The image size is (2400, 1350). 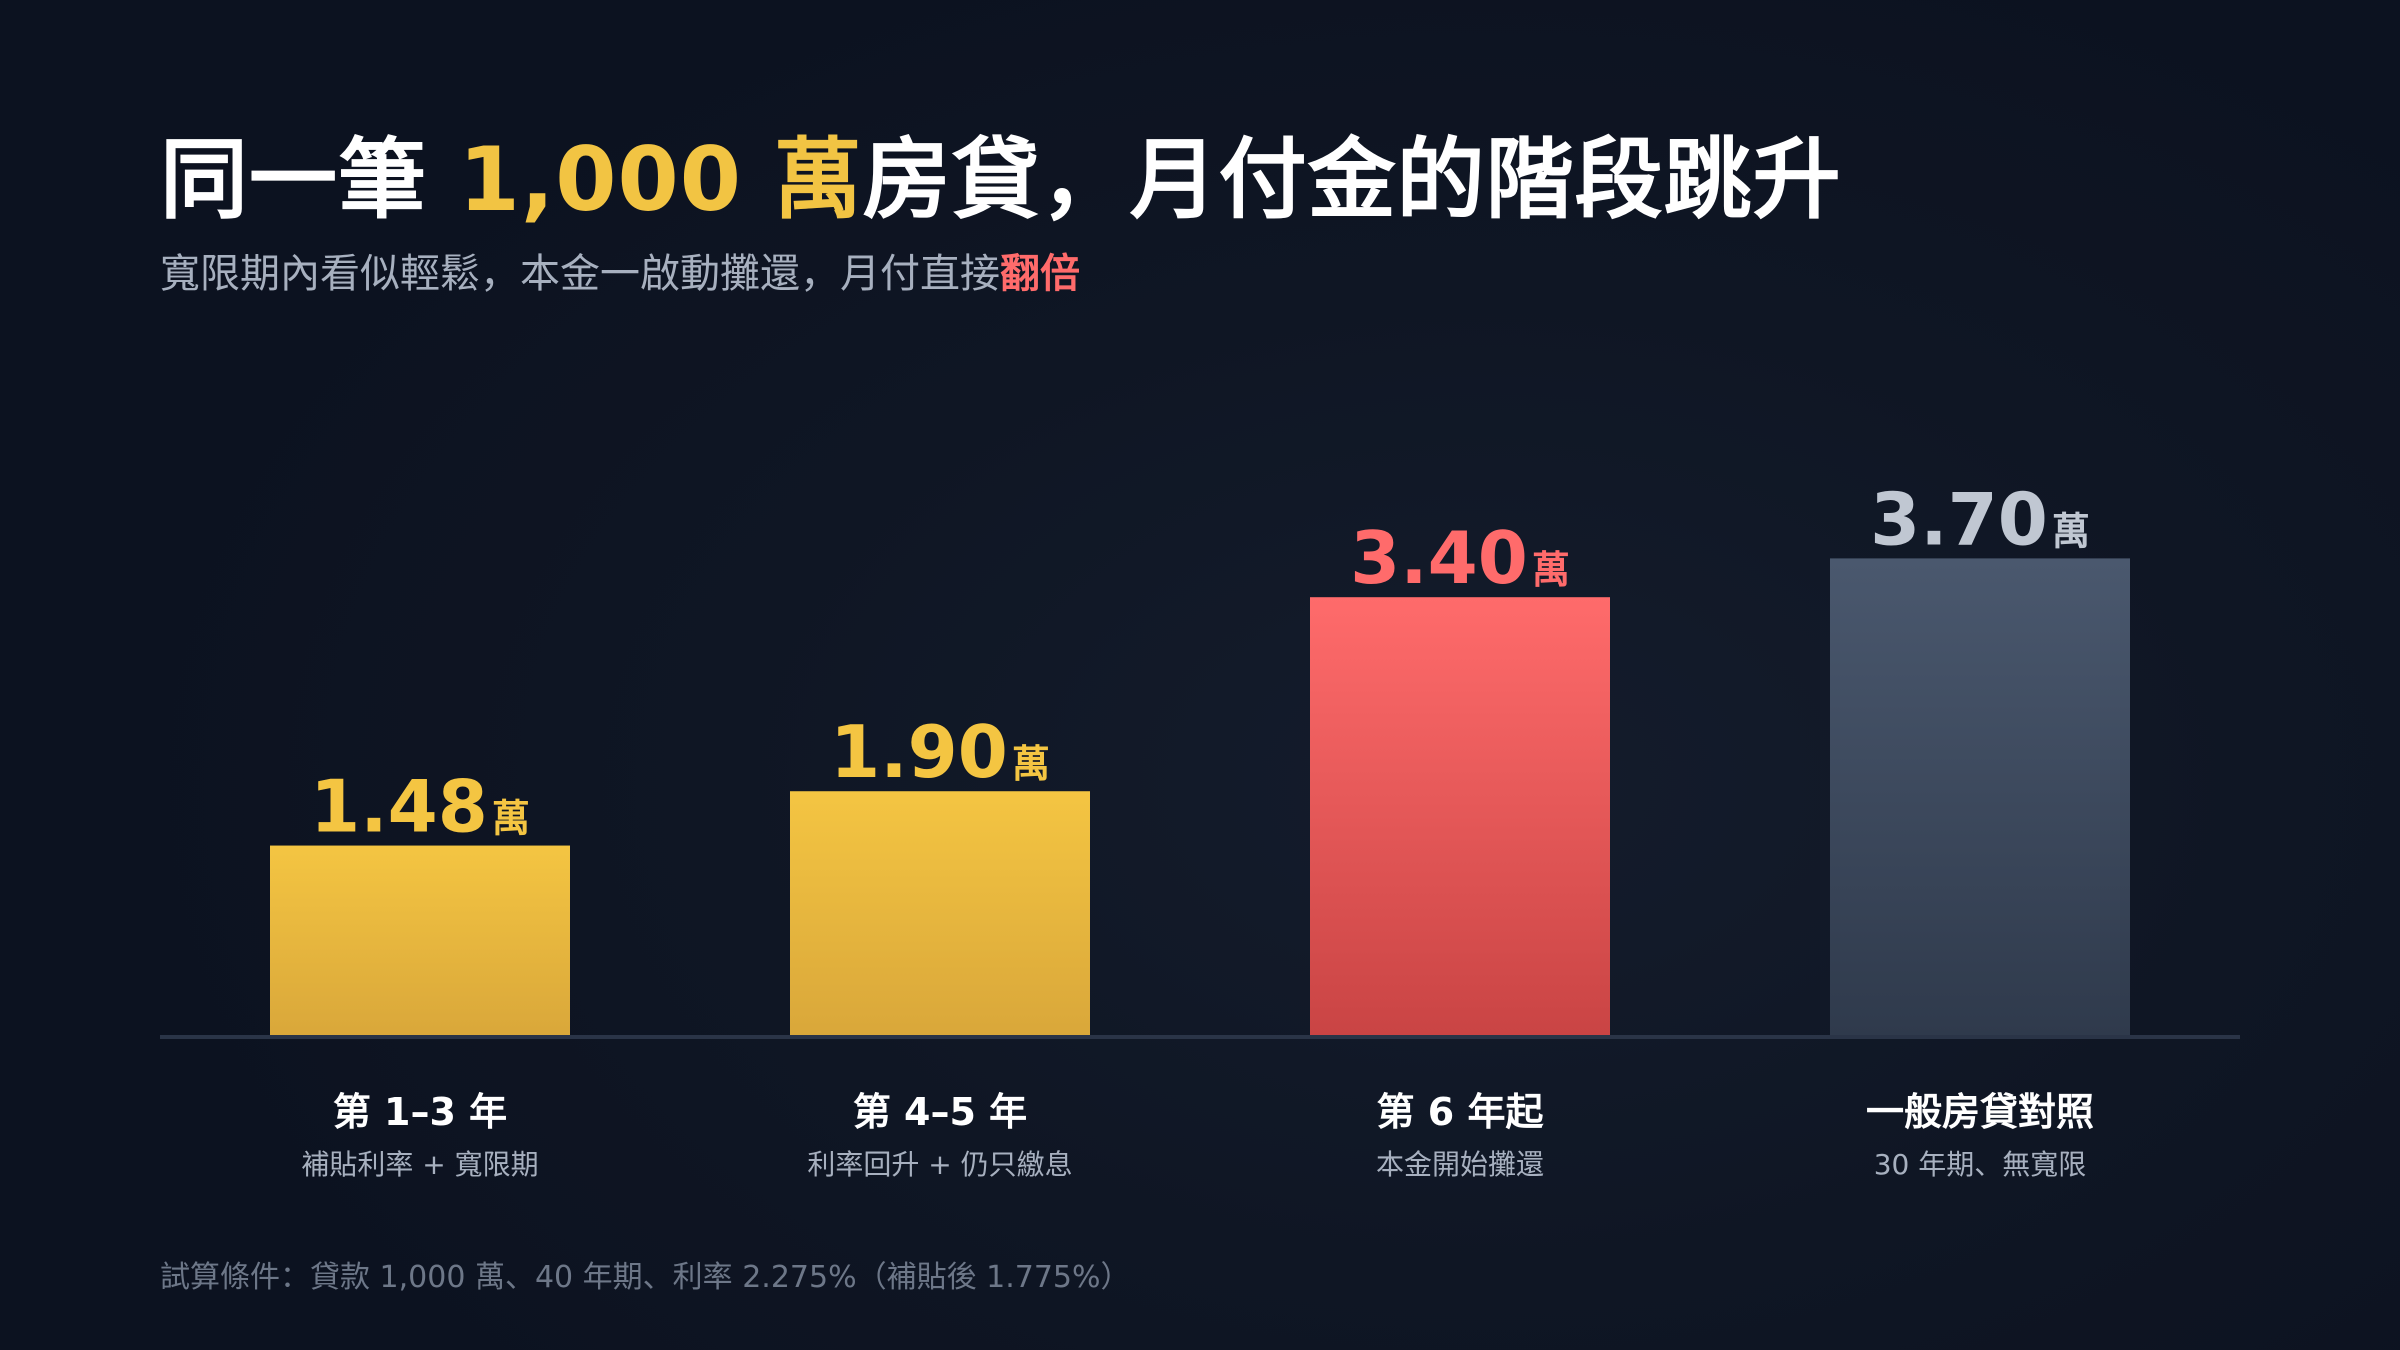 What do you see at coordinates (1980, 519) in the screenshot?
I see `bar-value-label-4: 3.70 萬` at bounding box center [1980, 519].